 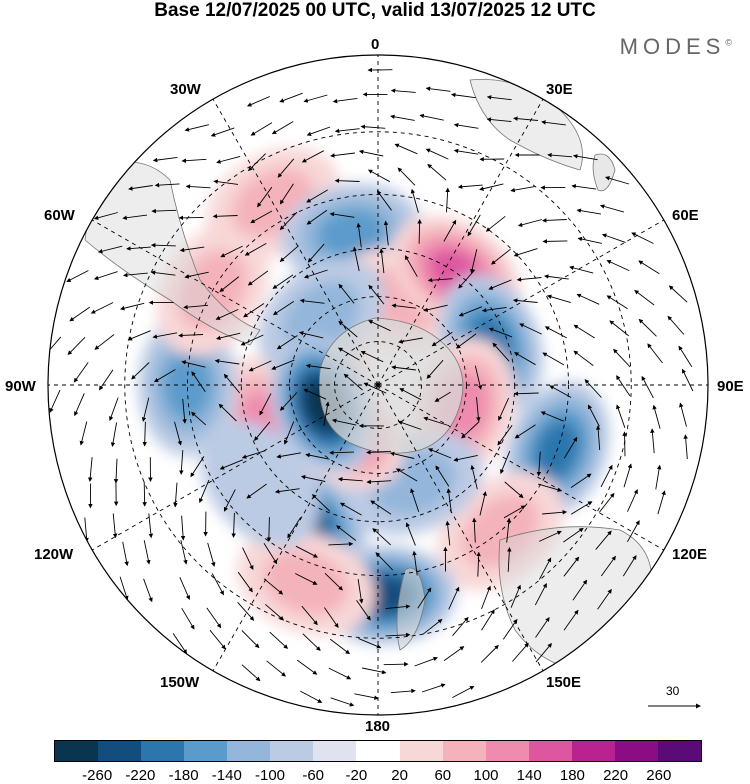 I want to click on lon-label-60e: 60E, so click(x=685, y=216).